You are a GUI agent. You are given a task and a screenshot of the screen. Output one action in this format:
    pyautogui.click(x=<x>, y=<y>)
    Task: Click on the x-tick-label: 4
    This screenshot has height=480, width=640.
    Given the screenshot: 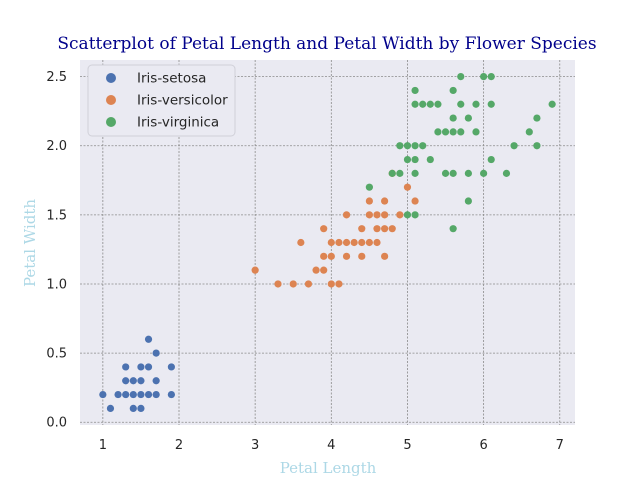 What is the action you would take?
    pyautogui.click(x=331, y=445)
    